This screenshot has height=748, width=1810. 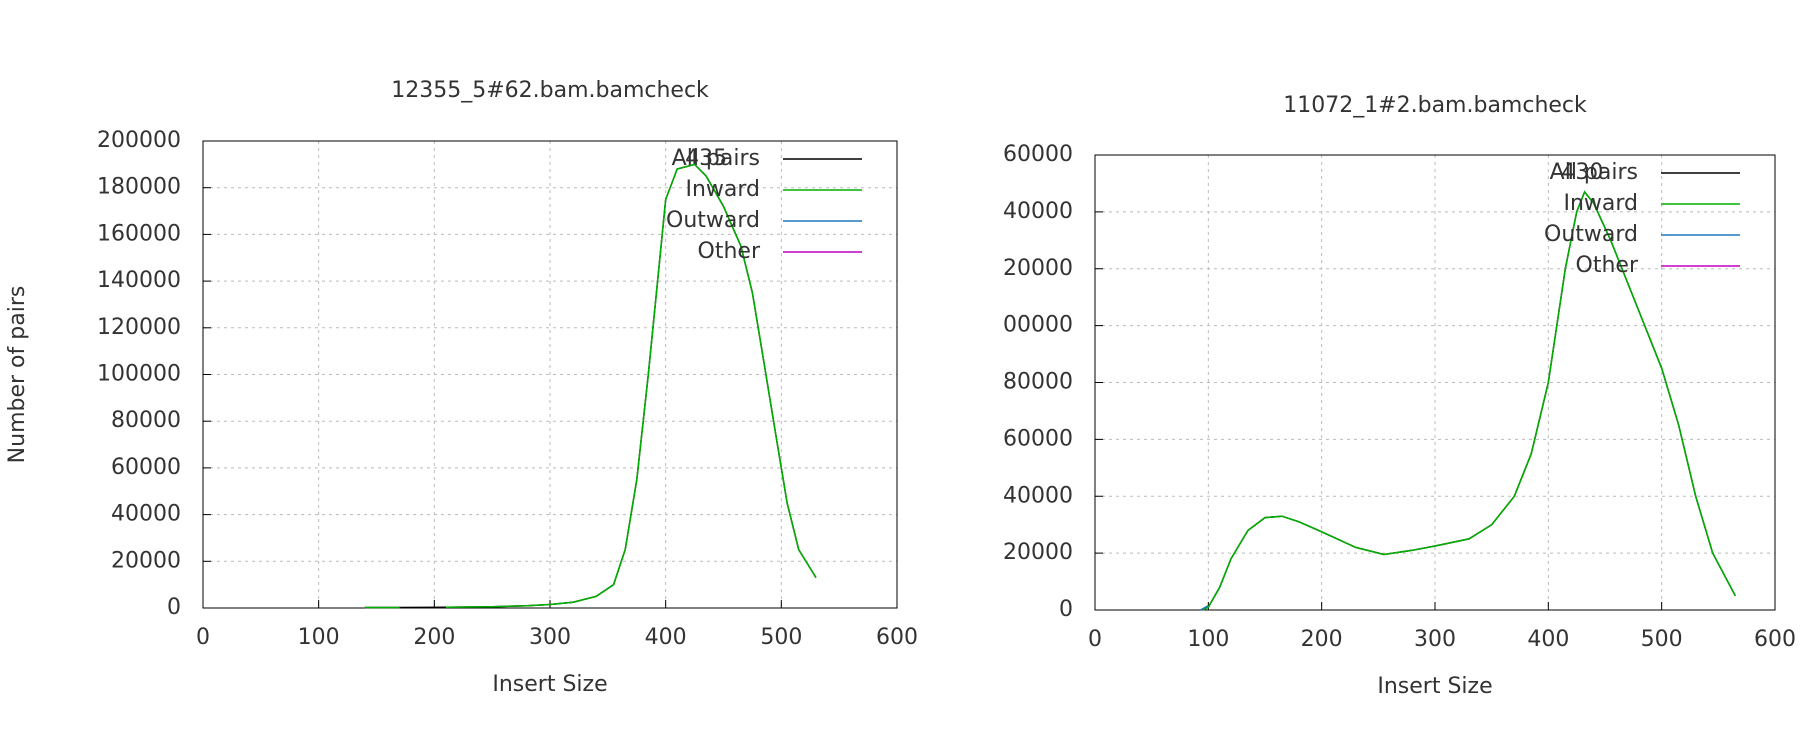 I want to click on y-tick-label: 180000, so click(x=139, y=187).